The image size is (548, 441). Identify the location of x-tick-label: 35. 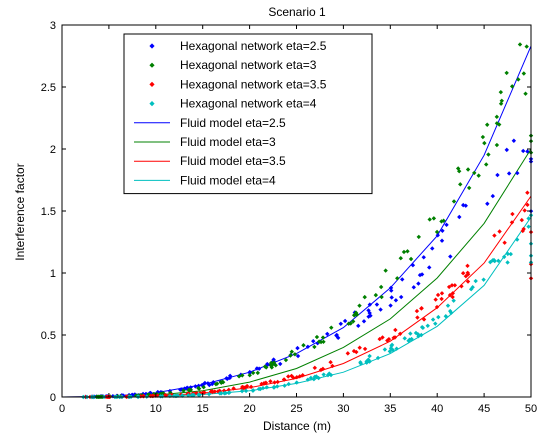
(390, 409).